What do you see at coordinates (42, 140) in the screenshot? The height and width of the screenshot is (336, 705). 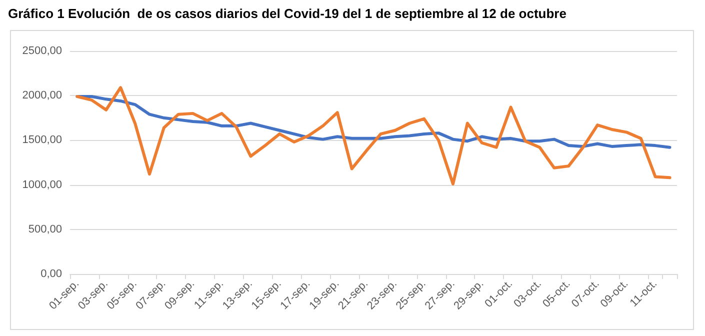 I see `y-tick-label: 1500,00` at bounding box center [42, 140].